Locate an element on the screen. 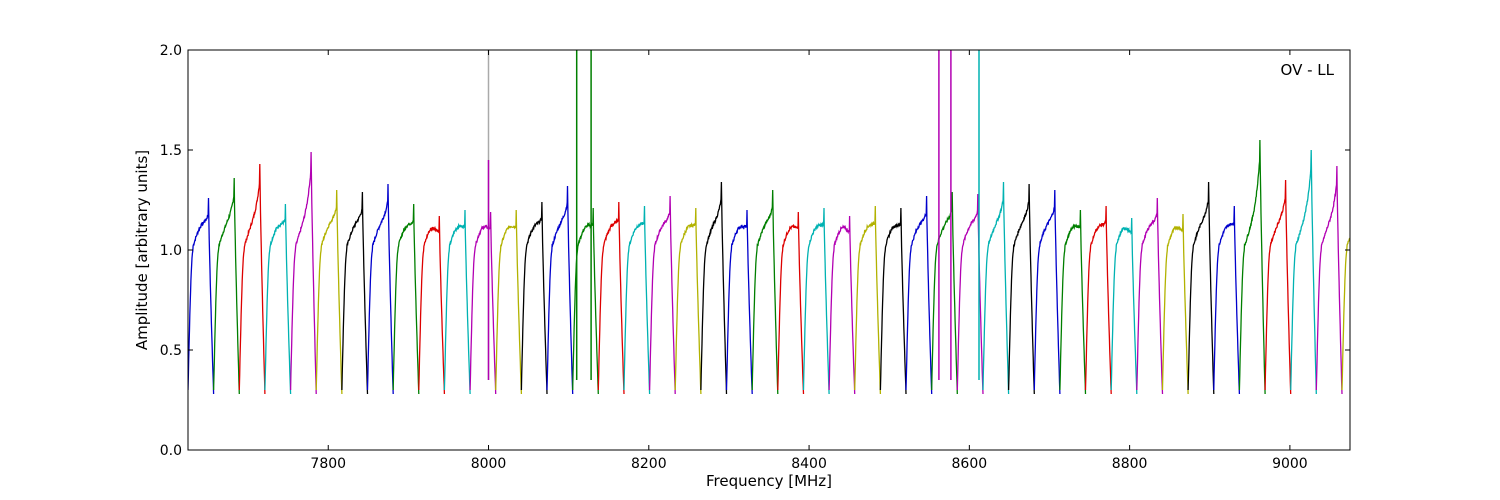 This screenshot has width=1500, height=500. y-tick-label-4: 2.0 is located at coordinates (171, 51).